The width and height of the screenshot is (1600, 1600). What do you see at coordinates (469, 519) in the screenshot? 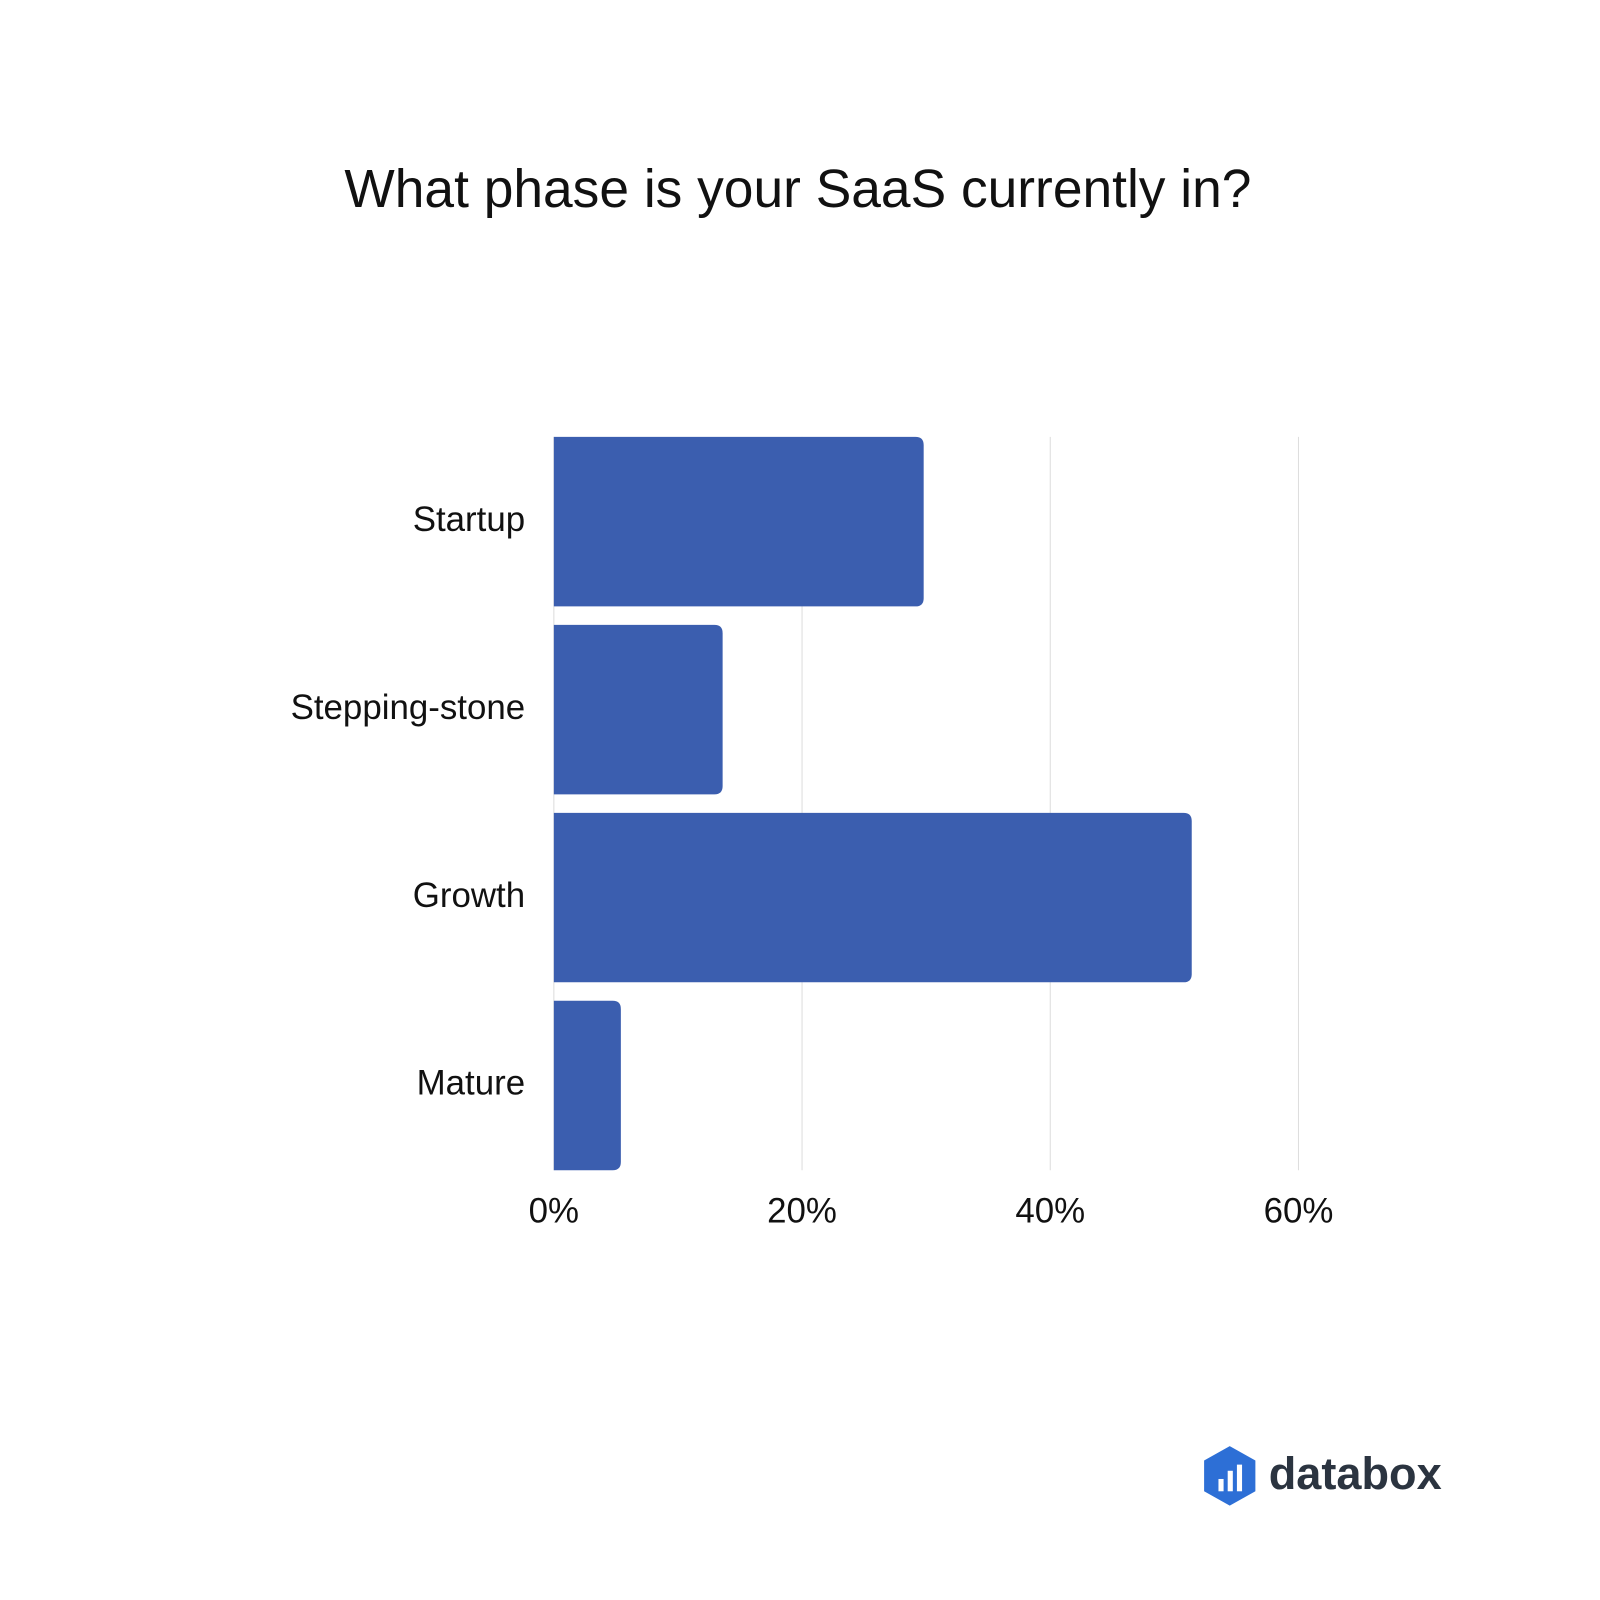
I see `y-tick-label: Startup` at bounding box center [469, 519].